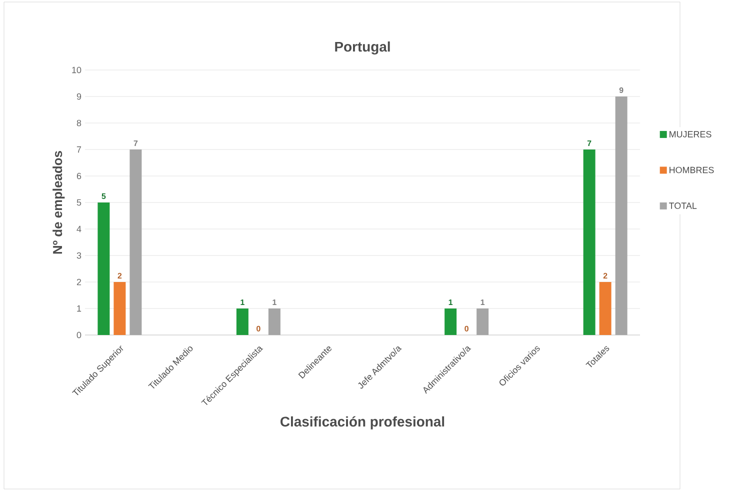  What do you see at coordinates (79, 229) in the screenshot?
I see `y-tick-label: 4` at bounding box center [79, 229].